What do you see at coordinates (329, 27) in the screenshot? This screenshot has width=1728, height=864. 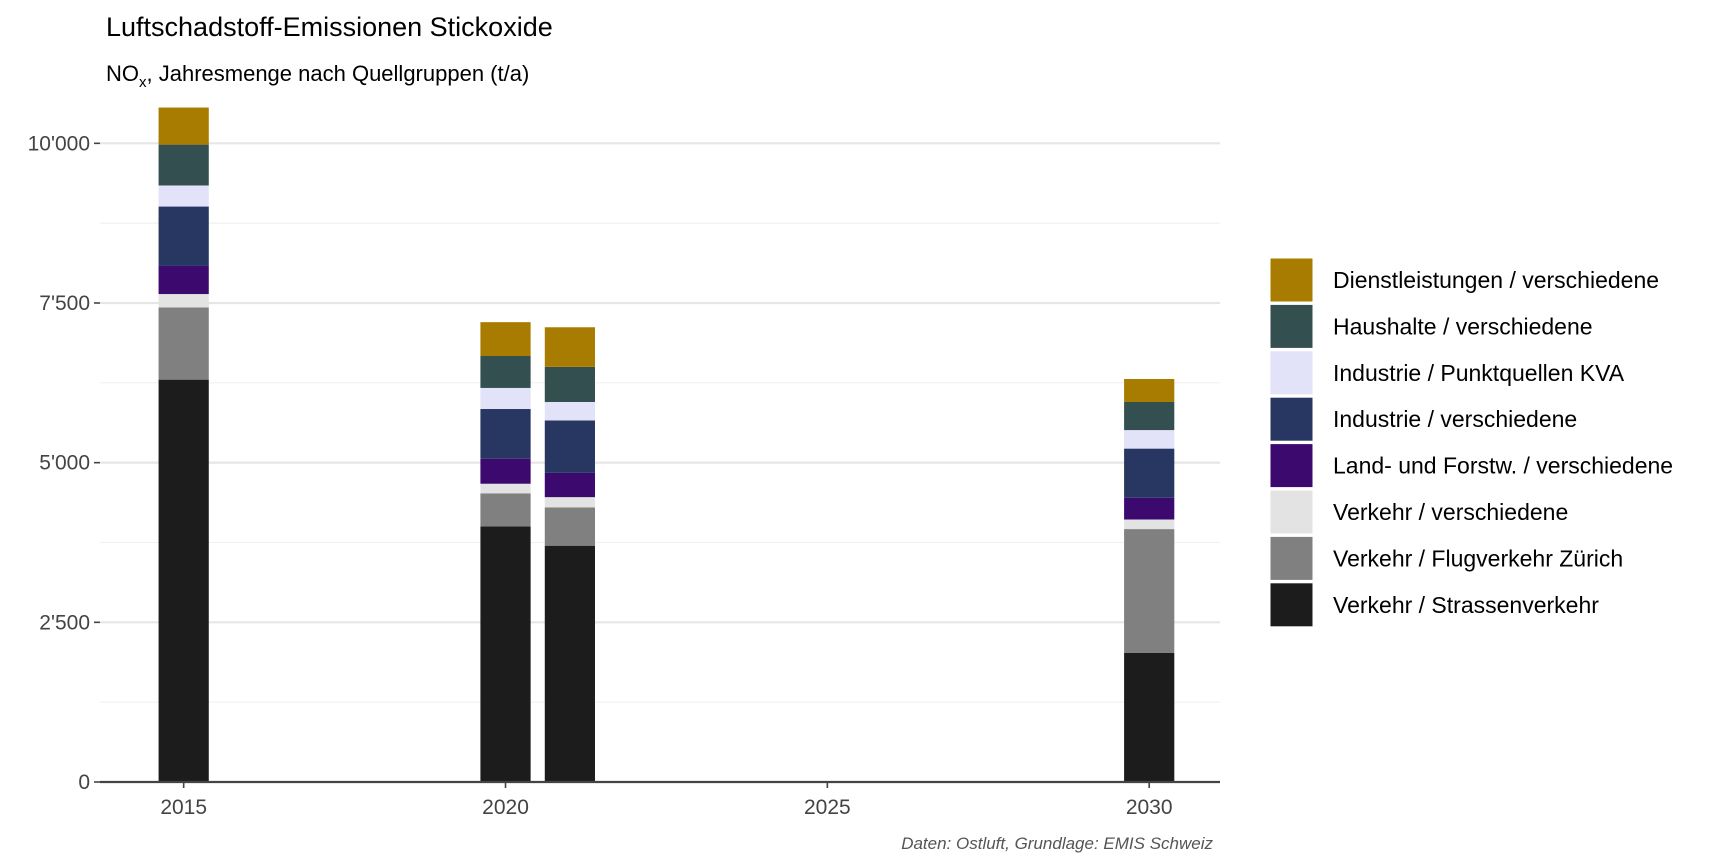 I see `chart-title: Luftschadstoff-Emissionen Stickoxide` at bounding box center [329, 27].